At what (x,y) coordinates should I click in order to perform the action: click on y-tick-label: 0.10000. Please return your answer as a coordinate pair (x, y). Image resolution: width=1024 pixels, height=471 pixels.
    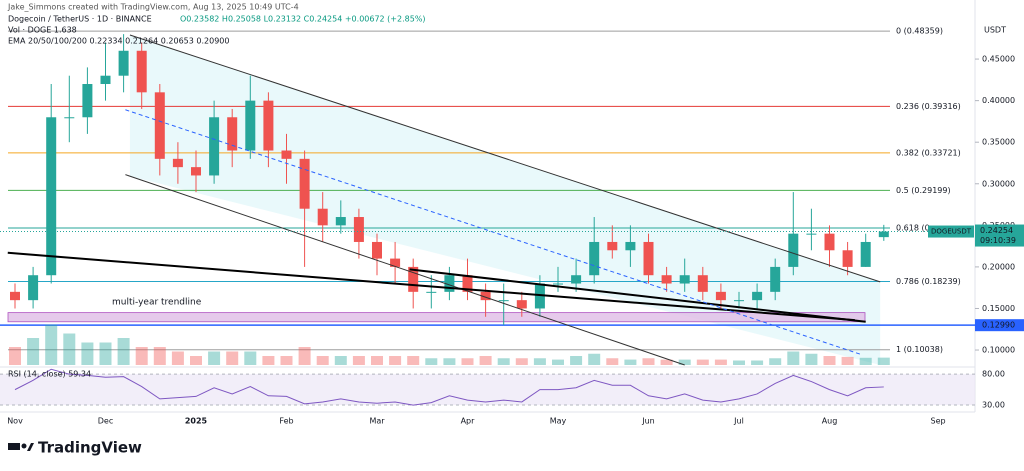
    Looking at the image, I should click on (998, 350).